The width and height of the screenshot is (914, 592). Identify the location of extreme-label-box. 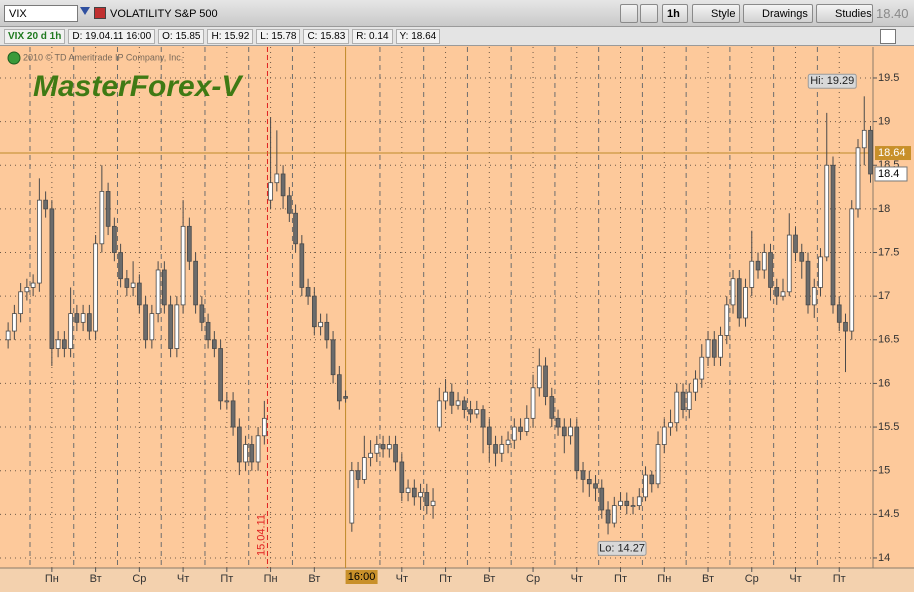
(832, 81).